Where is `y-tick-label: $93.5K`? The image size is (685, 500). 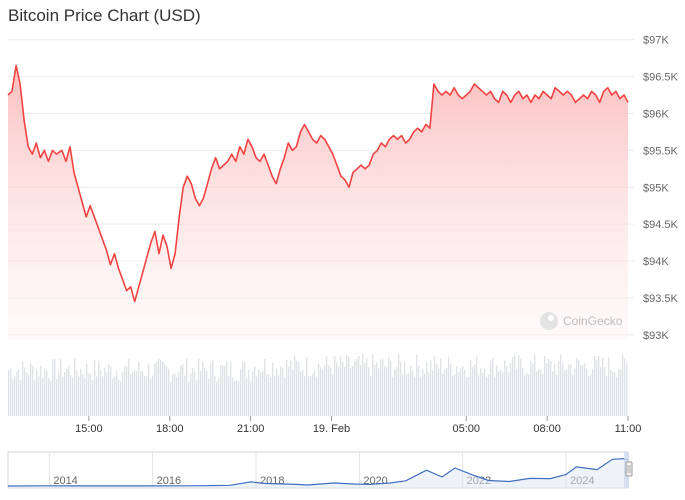 y-tick-label: $93.5K is located at coordinates (661, 299).